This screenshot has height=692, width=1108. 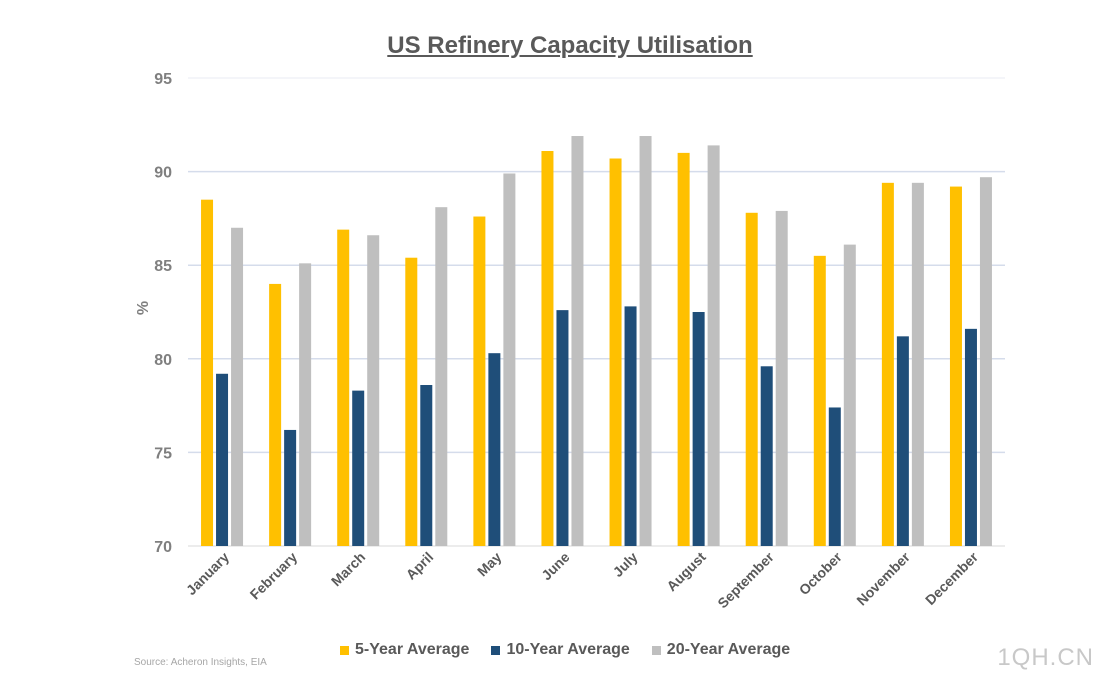 What do you see at coordinates (200, 662) in the screenshot?
I see `source-note: Source: Acheron Insights, EIA` at bounding box center [200, 662].